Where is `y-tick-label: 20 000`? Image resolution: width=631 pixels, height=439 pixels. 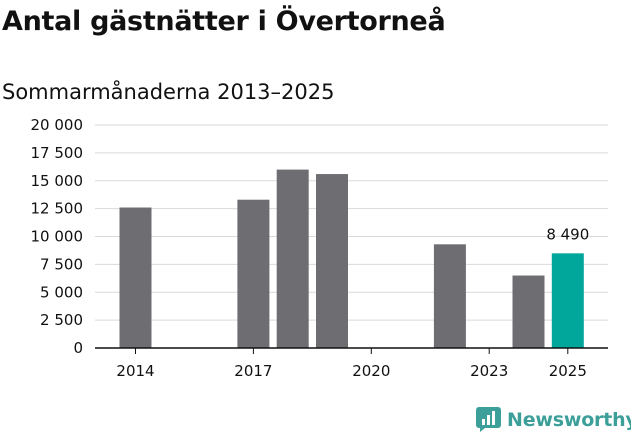
y-tick-label: 20 000 is located at coordinates (57, 125).